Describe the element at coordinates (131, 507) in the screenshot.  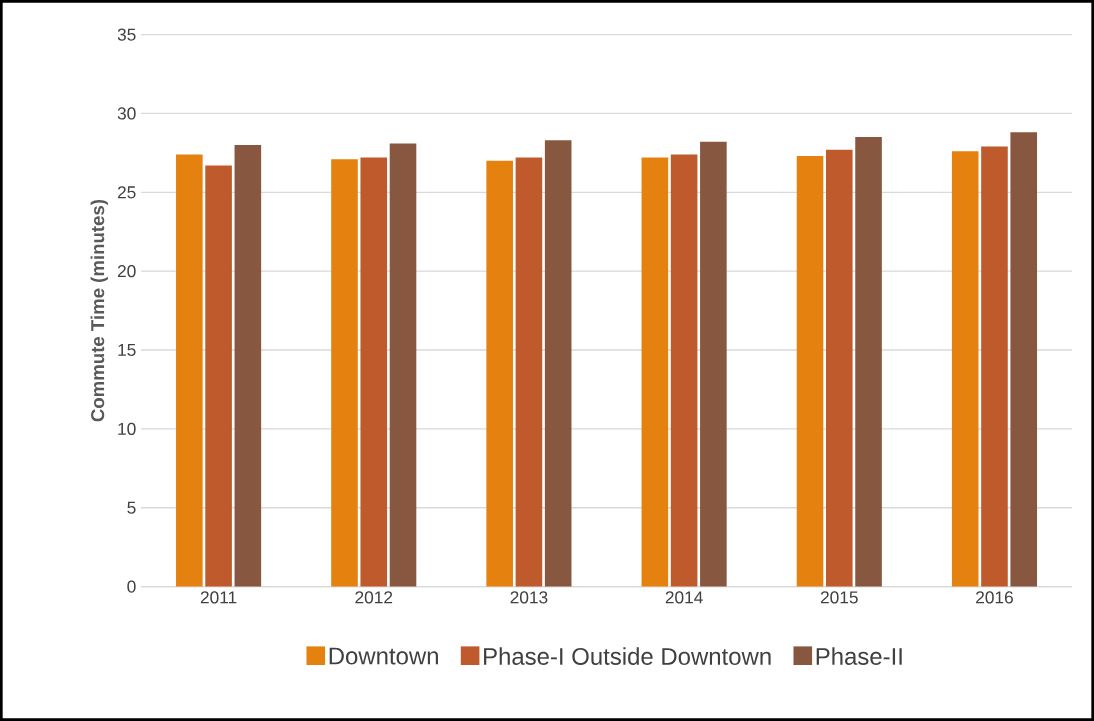
I see `y-tick-label: 5` at that location.